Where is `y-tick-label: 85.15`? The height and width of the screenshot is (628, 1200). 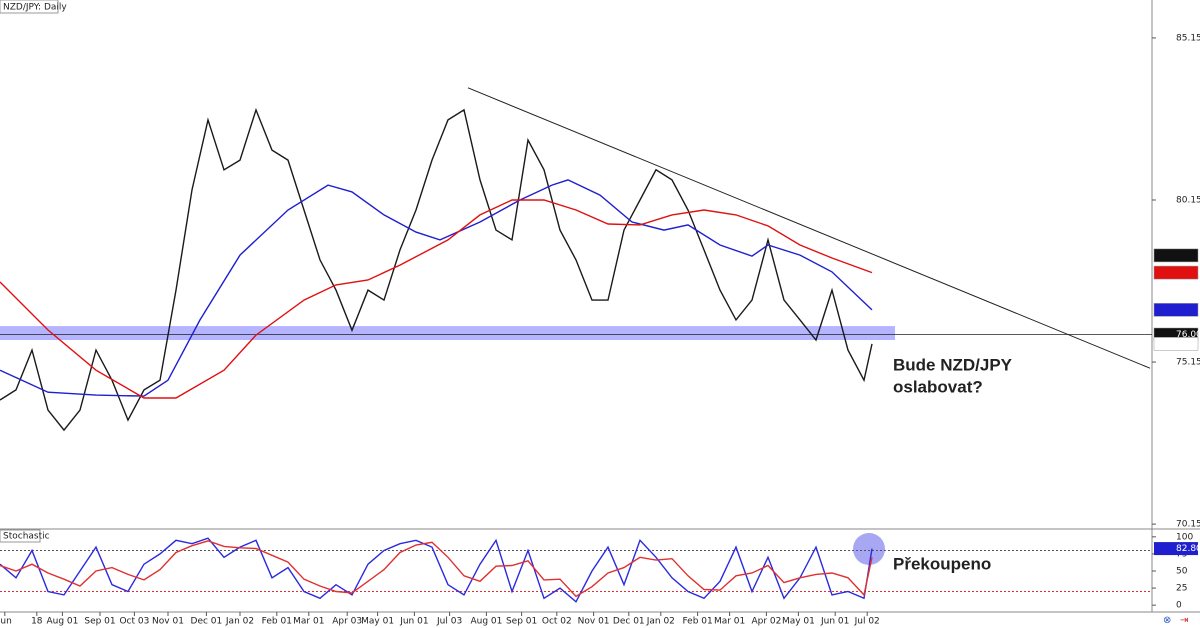 y-tick-label: 85.15 is located at coordinates (1188, 38).